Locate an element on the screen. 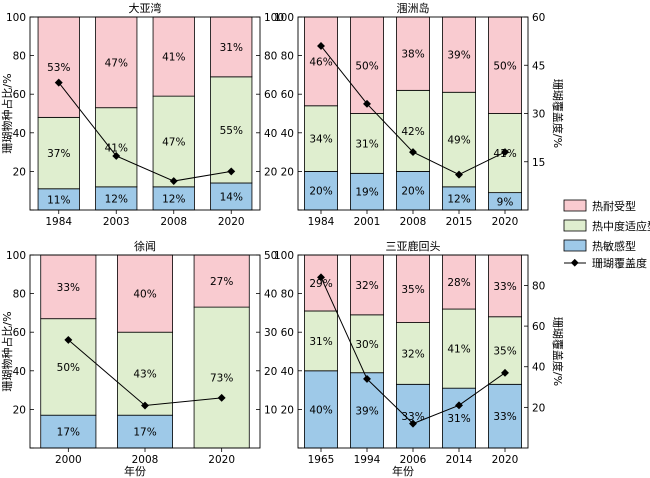 Image resolution: width=650 pixels, height=478 pixels. legend-label-coverage: 珊瑚覆盖度 is located at coordinates (619, 263).